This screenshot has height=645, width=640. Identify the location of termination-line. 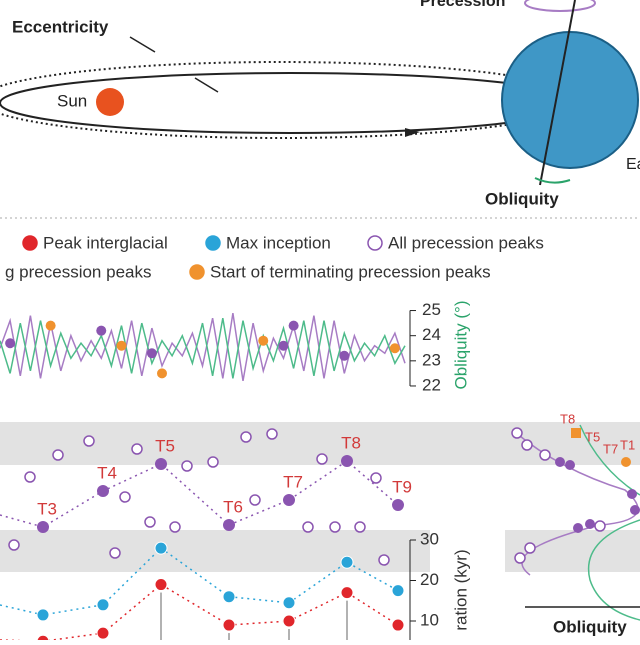
(199, 494).